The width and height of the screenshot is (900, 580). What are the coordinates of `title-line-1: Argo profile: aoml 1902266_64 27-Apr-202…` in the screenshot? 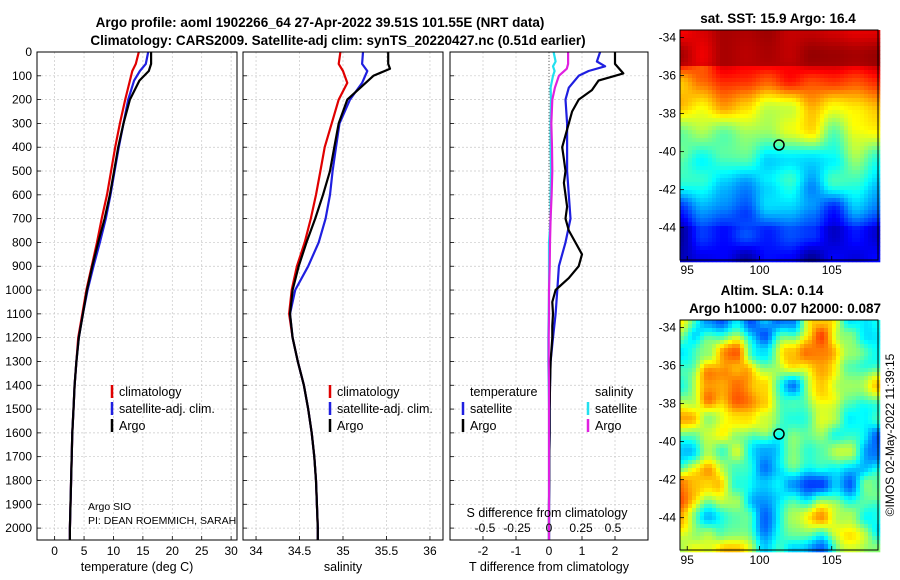 It's located at (320, 22).